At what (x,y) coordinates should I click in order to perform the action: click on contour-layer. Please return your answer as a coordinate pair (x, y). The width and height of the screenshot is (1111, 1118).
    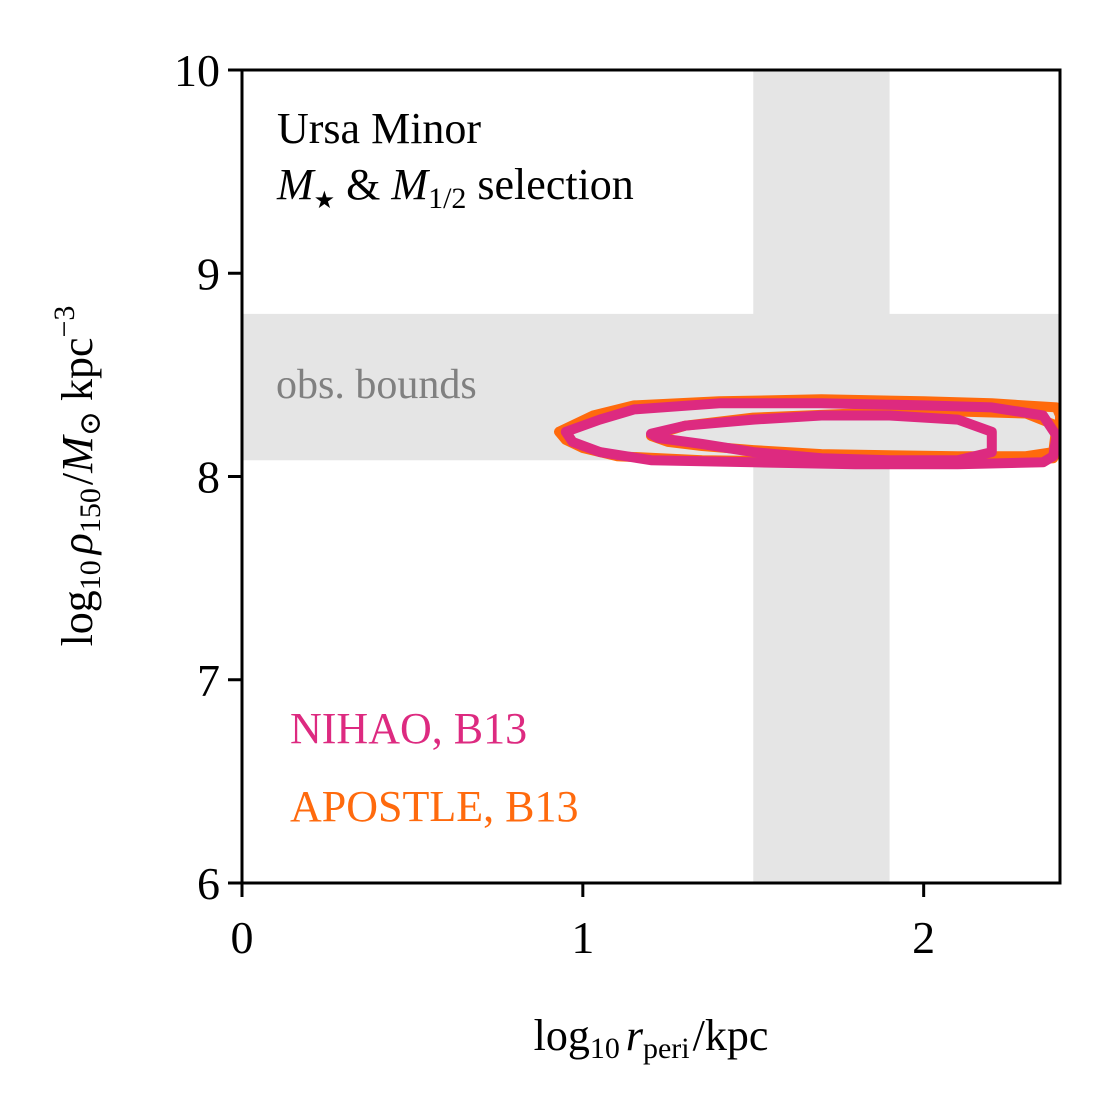
    Looking at the image, I should click on (807, 432).